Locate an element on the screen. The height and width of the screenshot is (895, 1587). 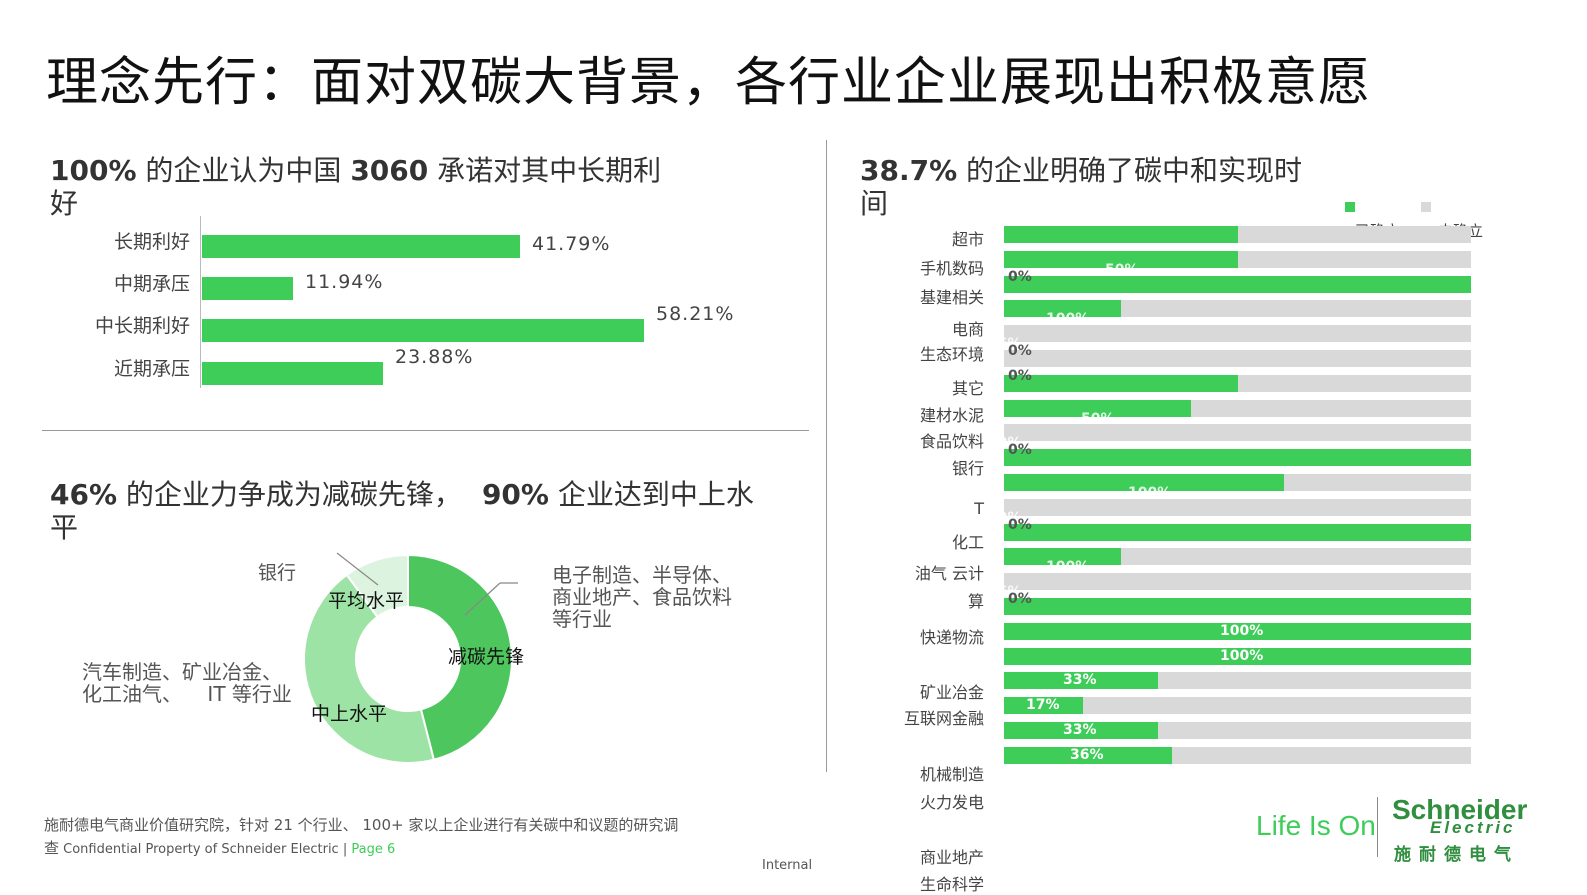
category-label: 建材水泥 is located at coordinates (951, 415).